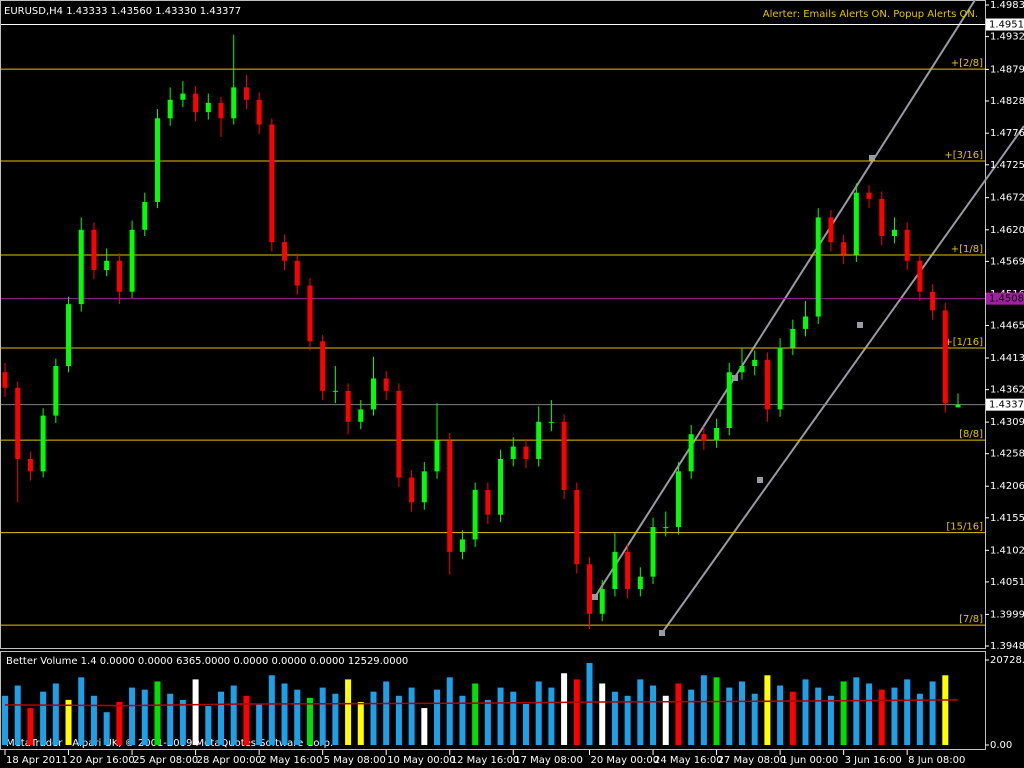  Describe the element at coordinates (1007, 614) in the screenshot. I see `y-tick-label: 1.39990` at that location.